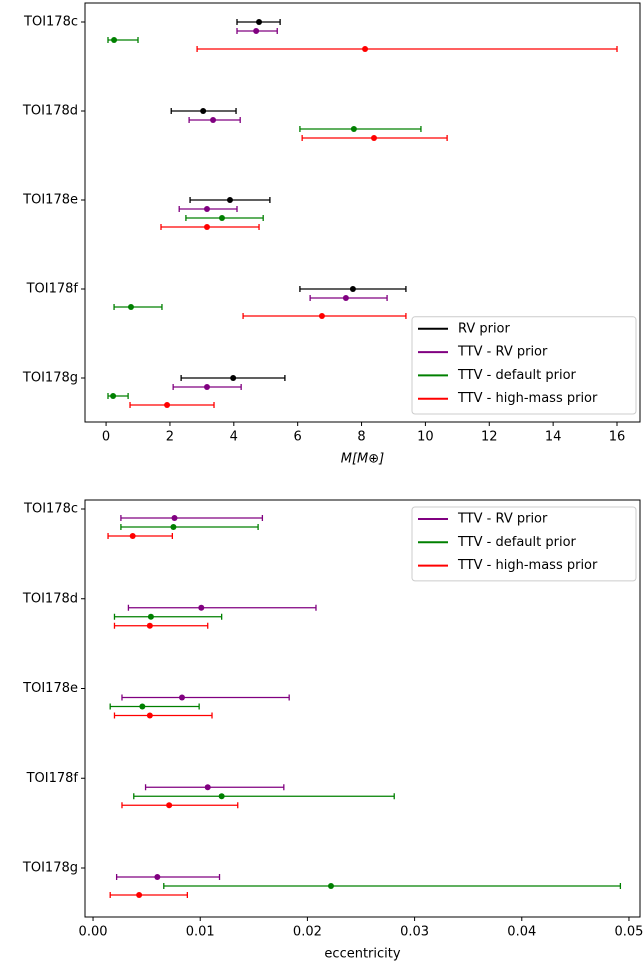 This screenshot has height=975, width=643. What do you see at coordinates (93, 932) in the screenshot?
I see `x-tick-label: 0.00` at bounding box center [93, 932].